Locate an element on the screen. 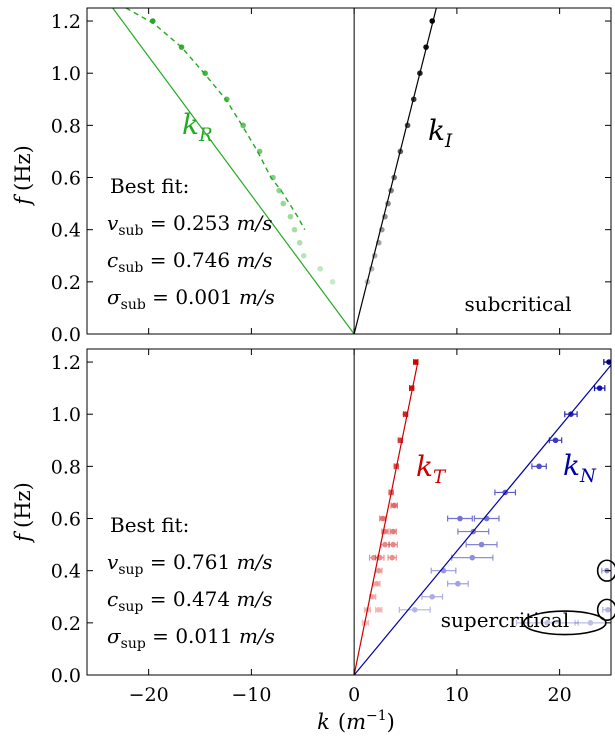 This screenshot has height=740, width=615. x-axis-label-open: ( is located at coordinates (342, 722).